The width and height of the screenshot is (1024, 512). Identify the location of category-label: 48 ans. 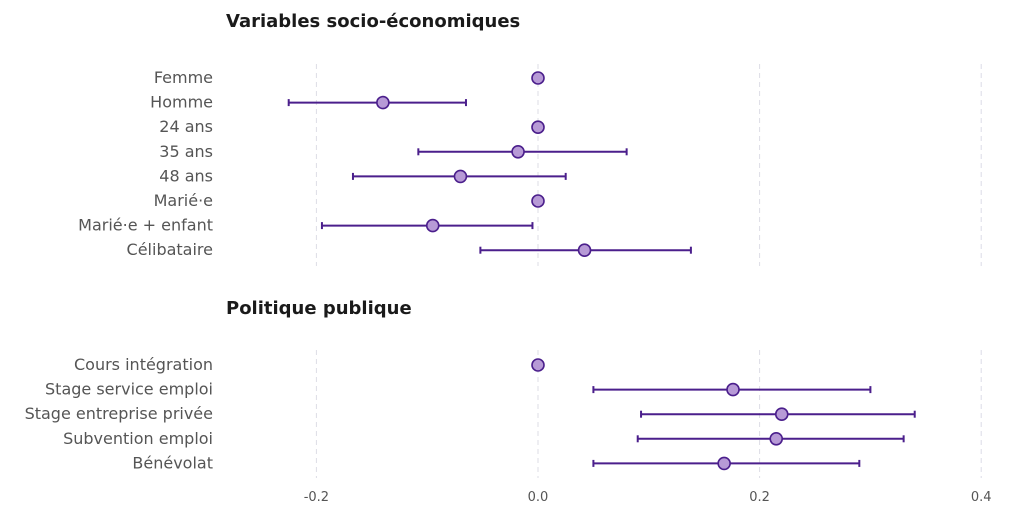
(186, 175).